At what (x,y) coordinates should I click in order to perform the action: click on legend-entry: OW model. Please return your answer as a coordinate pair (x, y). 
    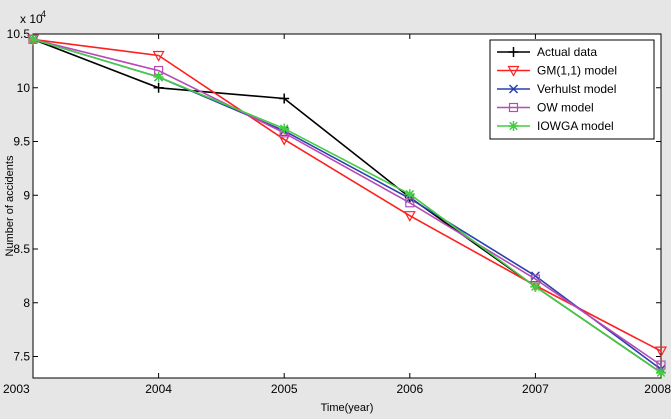
    Looking at the image, I should click on (545, 108).